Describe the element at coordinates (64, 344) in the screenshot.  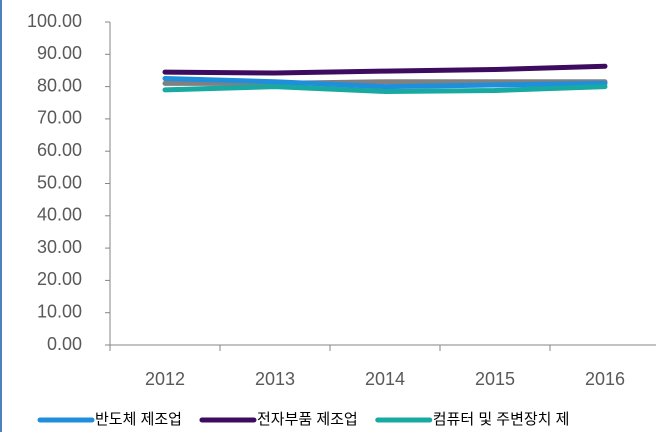
I see `y-tick-label: 0.00` at that location.